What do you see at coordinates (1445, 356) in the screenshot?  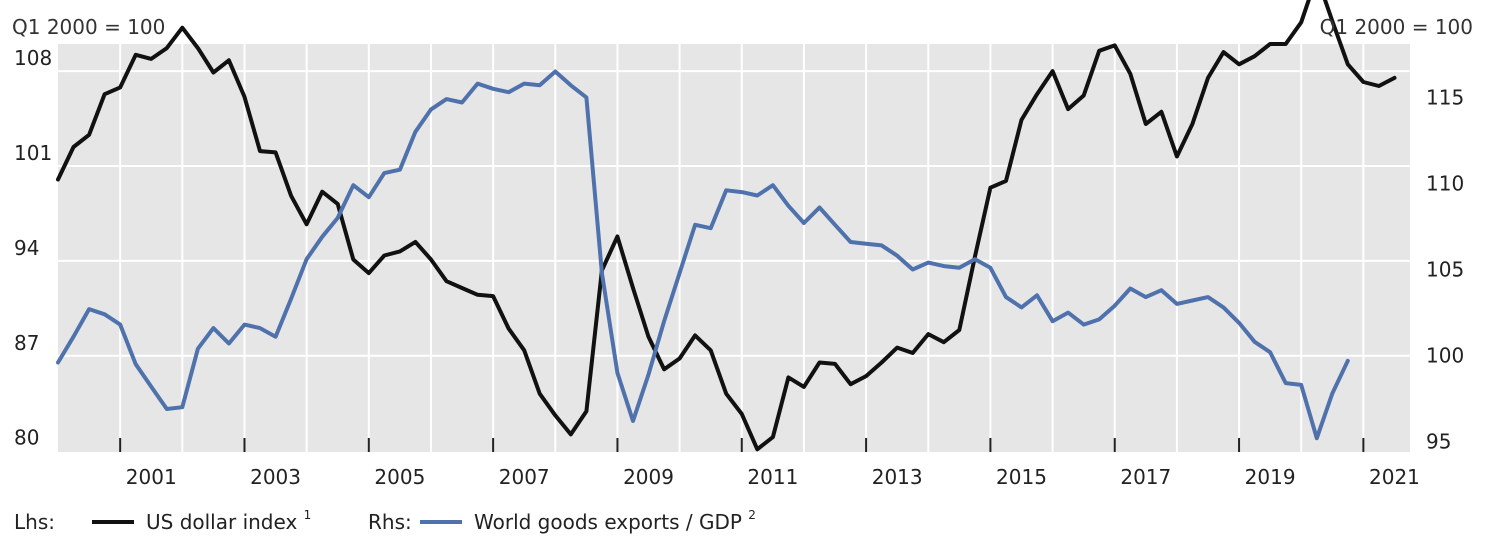 I see `right-tick-label: 100` at bounding box center [1445, 356].